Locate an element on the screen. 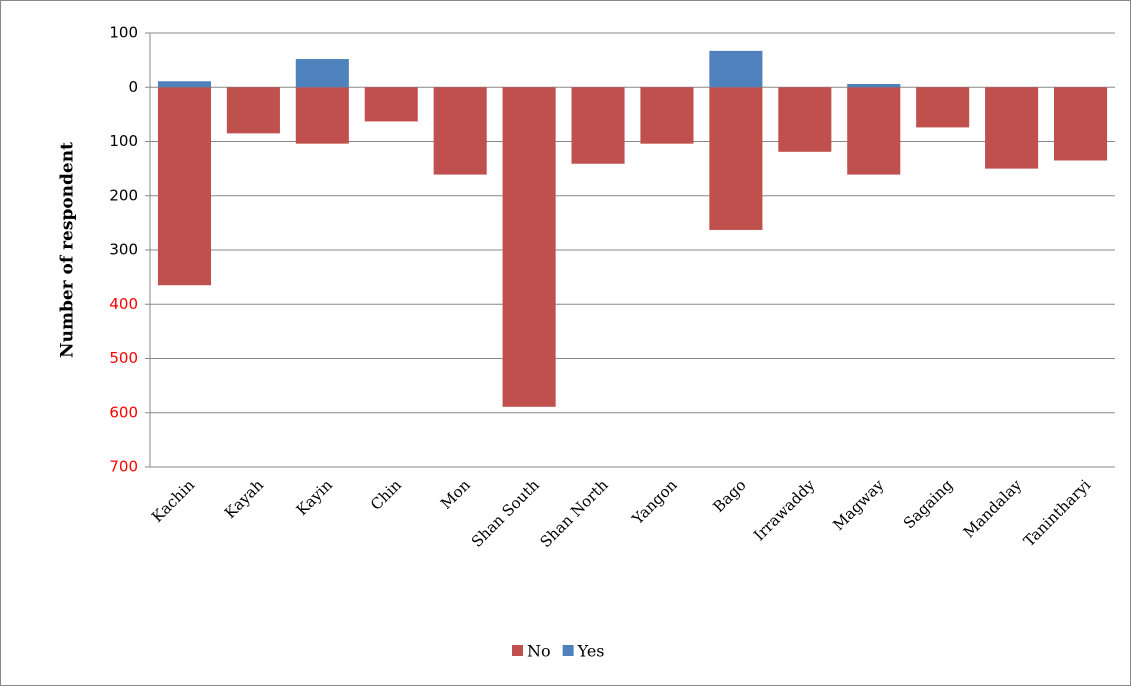 This screenshot has width=1131, height=686. y-tick-label: 700 is located at coordinates (123, 467).